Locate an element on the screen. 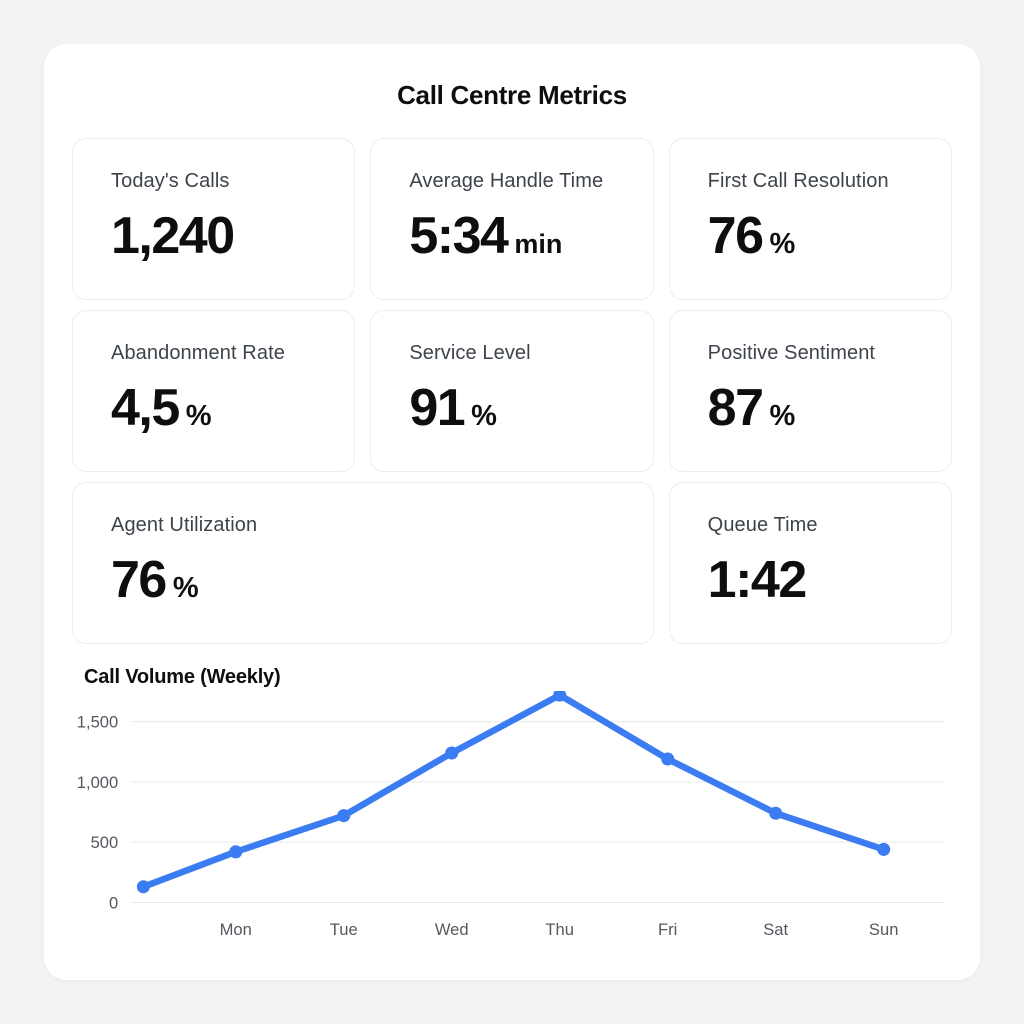 This screenshot has height=1024, width=1024. stat-card-abandonment-rate: Abandonment Rate 4,5% is located at coordinates (214, 391).